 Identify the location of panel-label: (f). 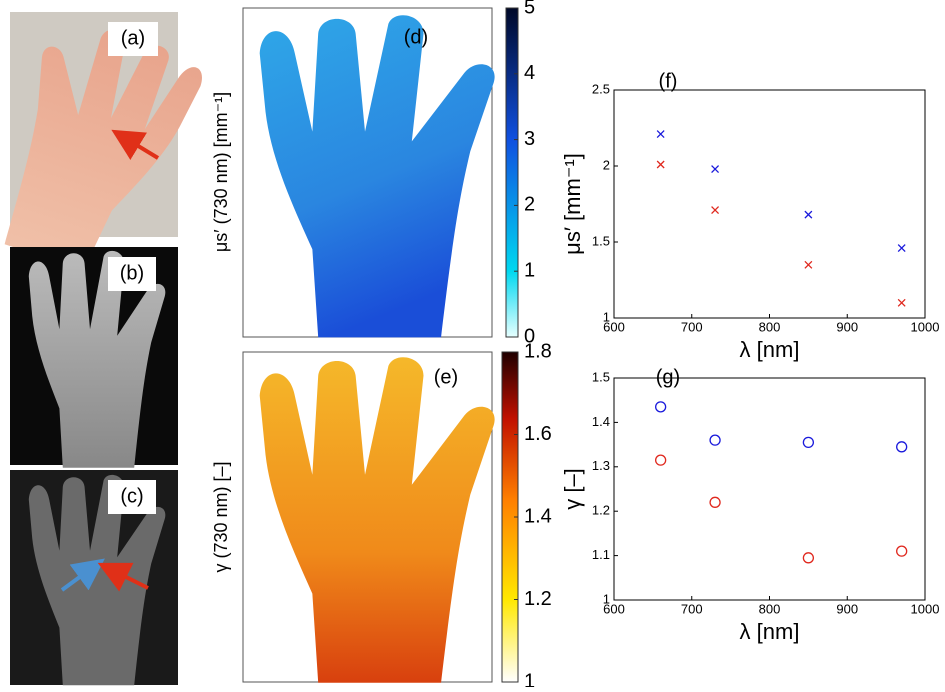
(668, 81).